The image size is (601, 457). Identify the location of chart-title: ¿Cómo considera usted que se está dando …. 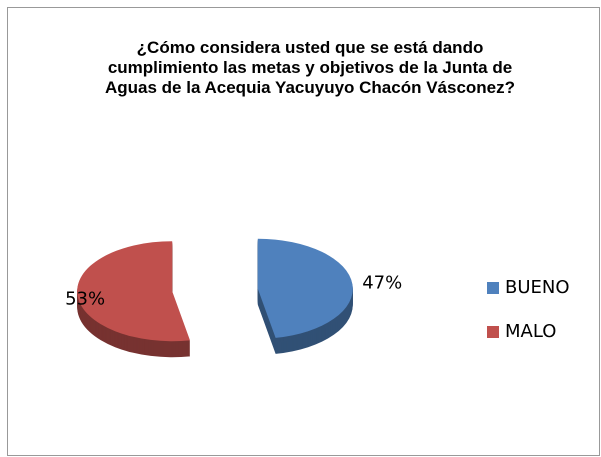
(310, 67).